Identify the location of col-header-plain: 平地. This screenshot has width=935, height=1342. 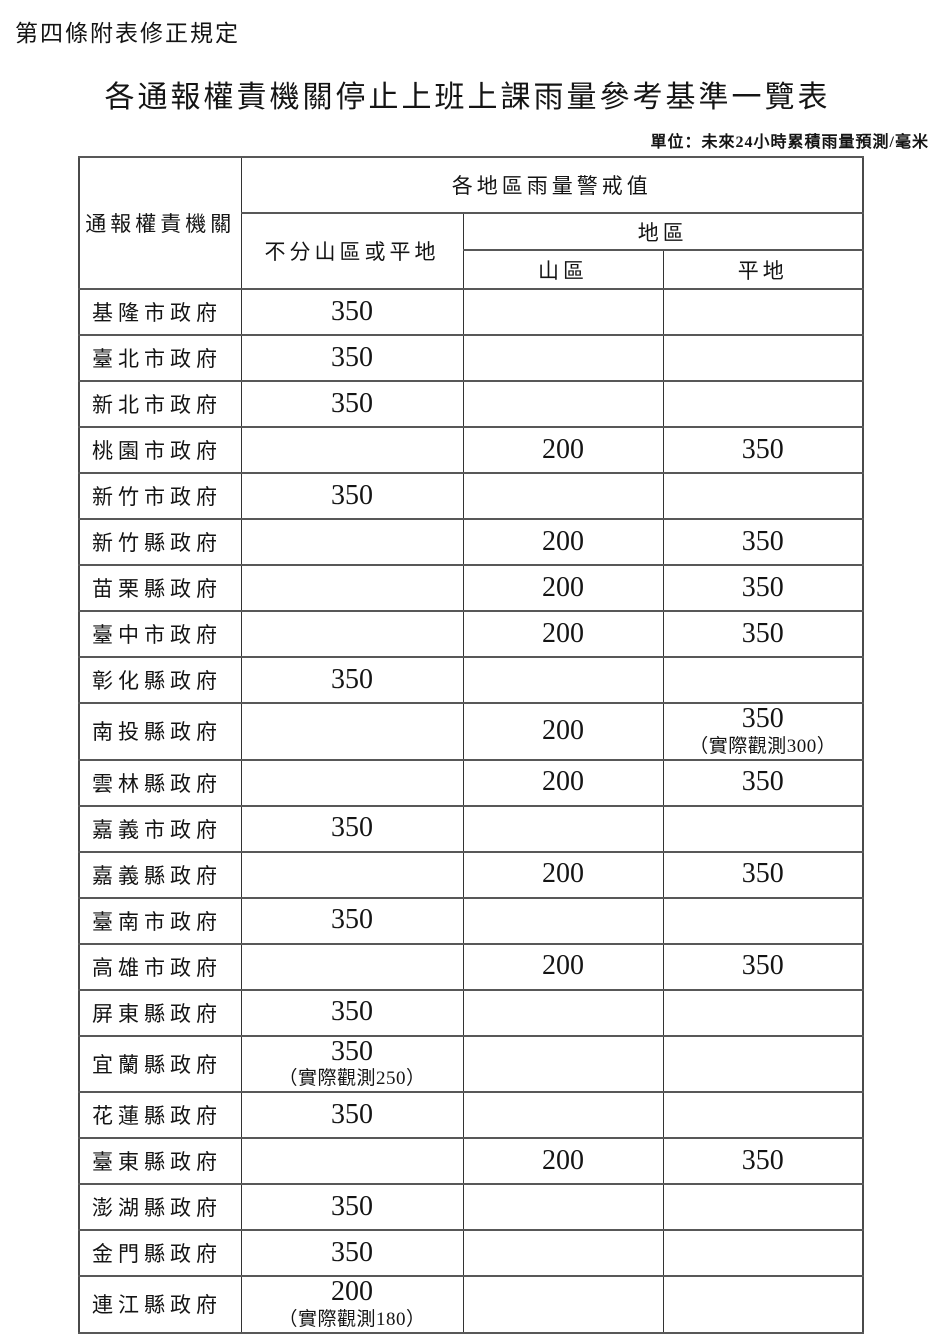
(763, 269).